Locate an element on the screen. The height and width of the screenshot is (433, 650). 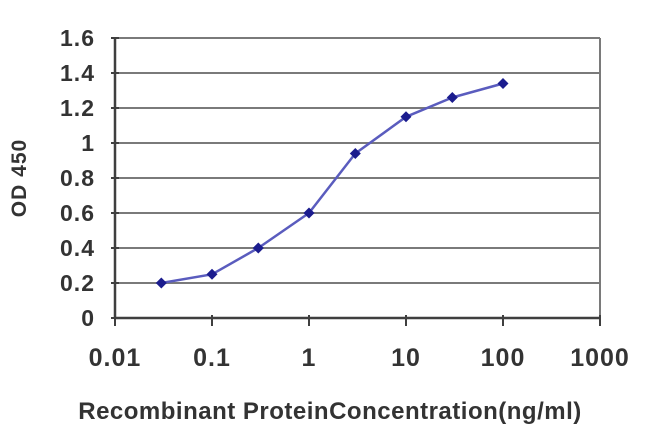
x-tick-label: 1000 is located at coordinates (600, 358).